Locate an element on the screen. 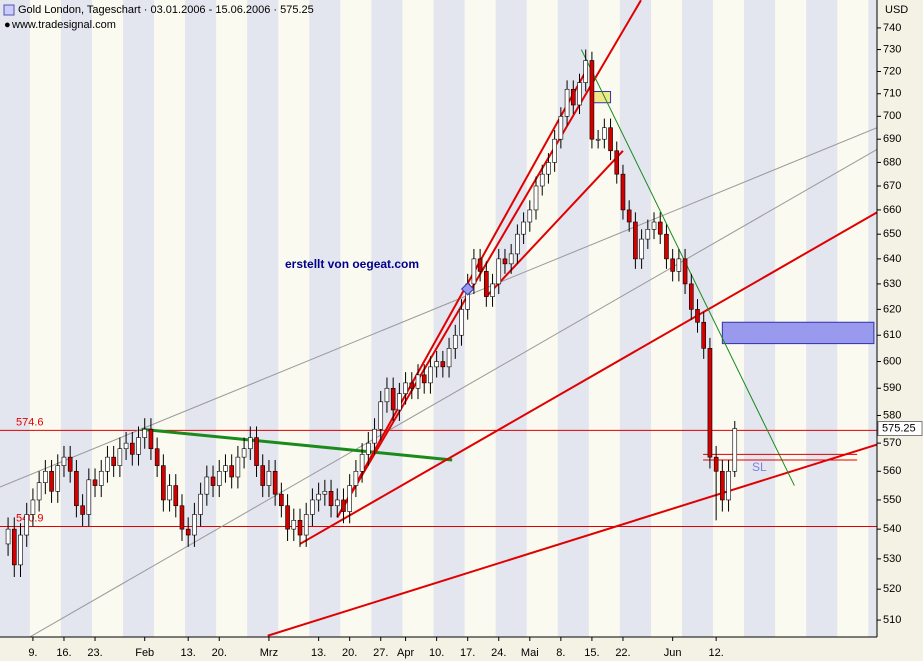 Image resolution: width=923 pixels, height=661 pixels. y-tick-label: 610 is located at coordinates (892, 335).